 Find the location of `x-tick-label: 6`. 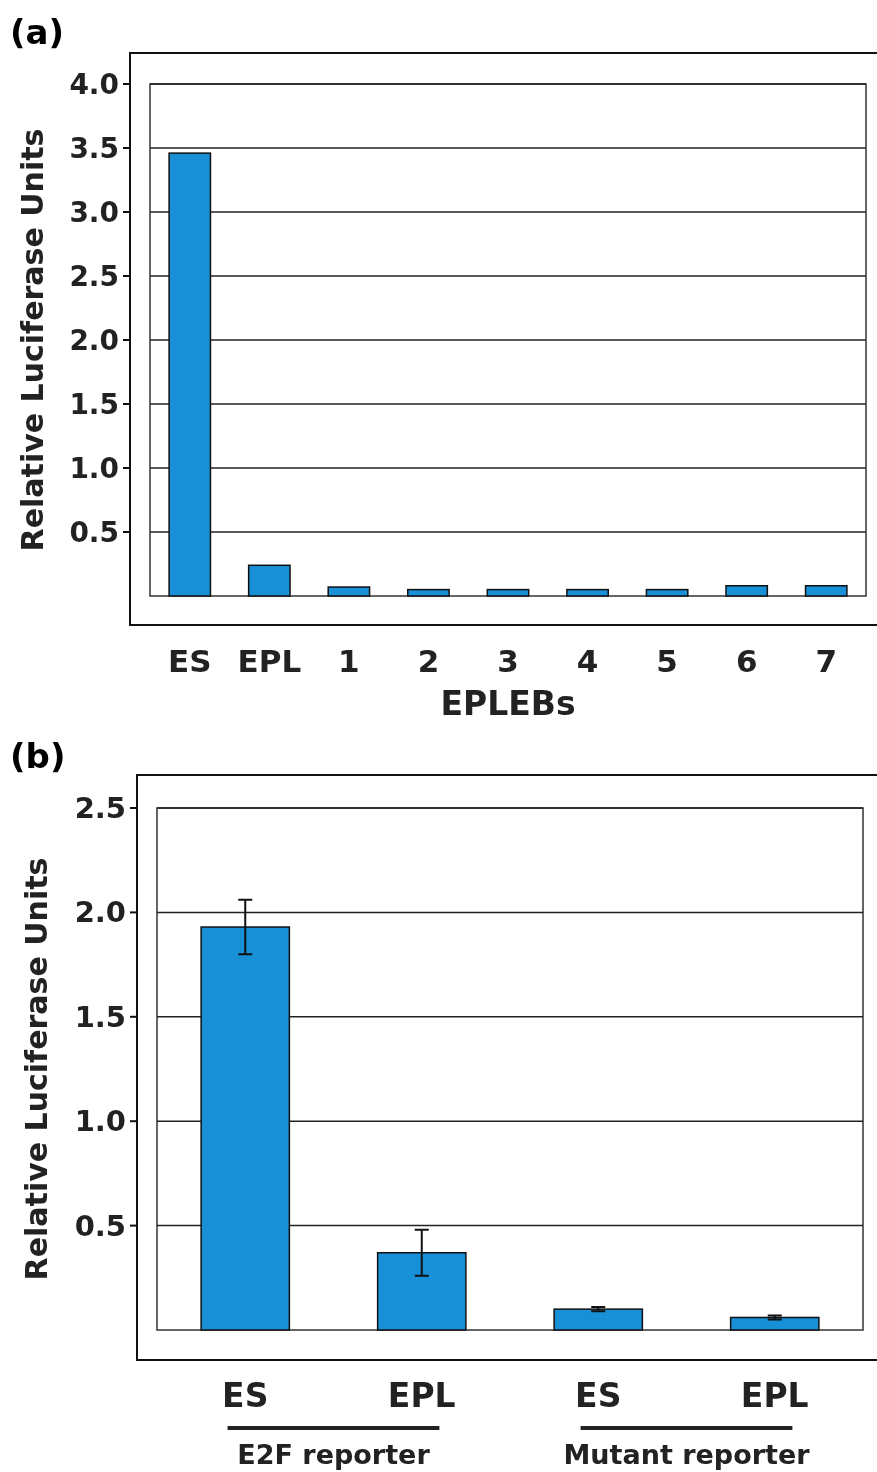

x-tick-label: 6 is located at coordinates (746, 661).